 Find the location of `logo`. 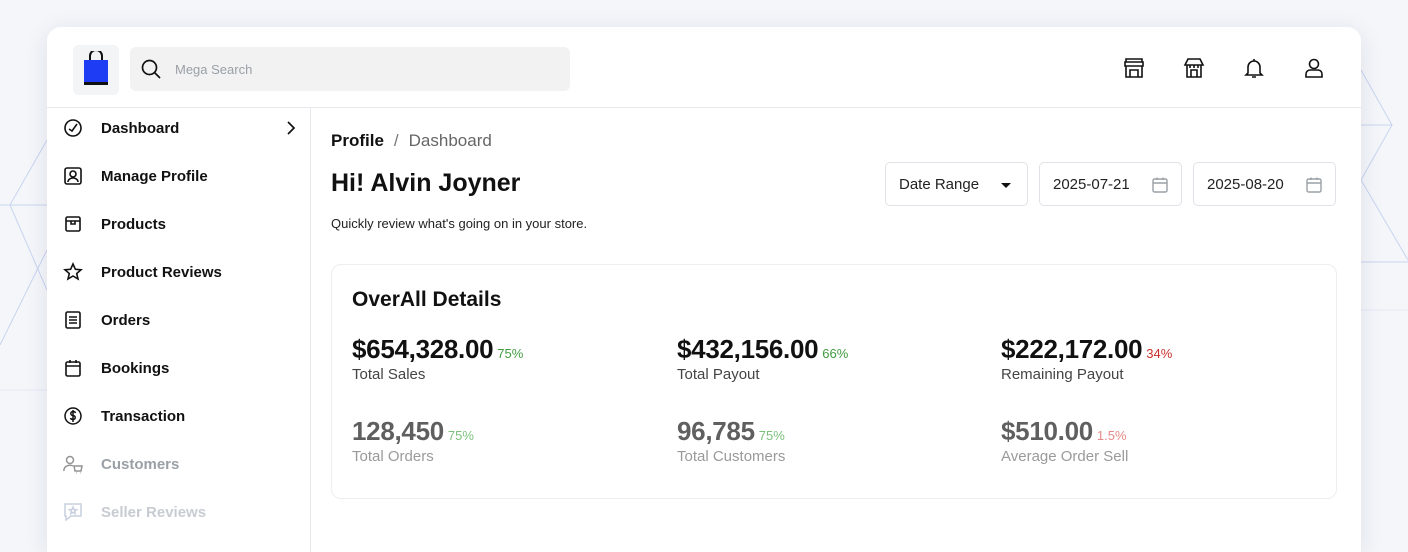

logo is located at coordinates (96, 70).